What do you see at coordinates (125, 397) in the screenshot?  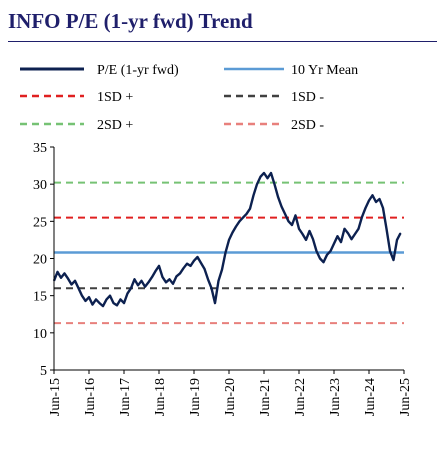 I see `x-tick-label: Jun-17` at bounding box center [125, 397].